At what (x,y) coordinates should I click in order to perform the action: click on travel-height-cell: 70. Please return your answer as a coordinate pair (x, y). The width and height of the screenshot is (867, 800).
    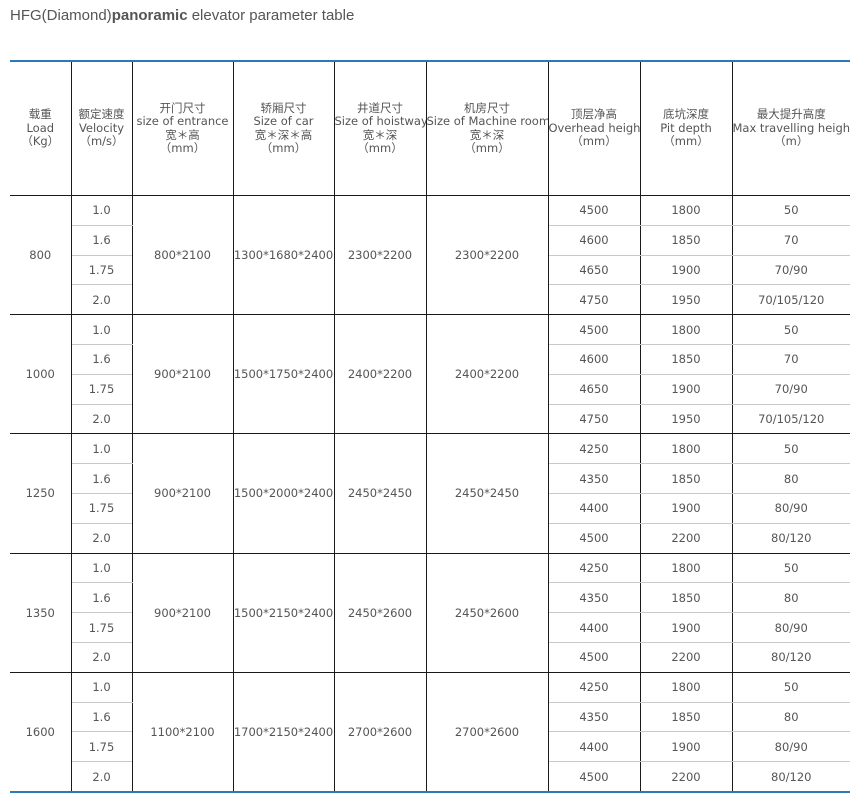
    Looking at the image, I should click on (790, 240).